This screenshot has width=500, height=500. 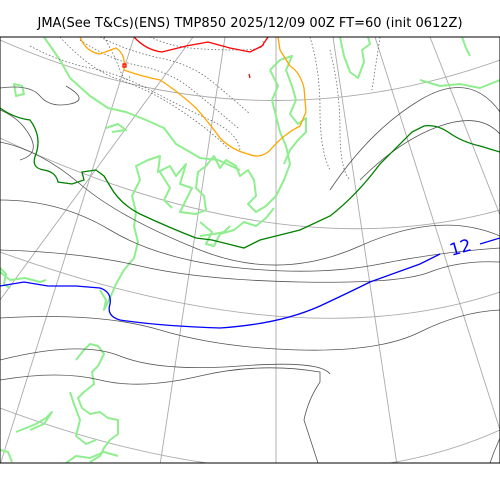 I want to click on isotherm-label: 12, so click(x=460, y=248).